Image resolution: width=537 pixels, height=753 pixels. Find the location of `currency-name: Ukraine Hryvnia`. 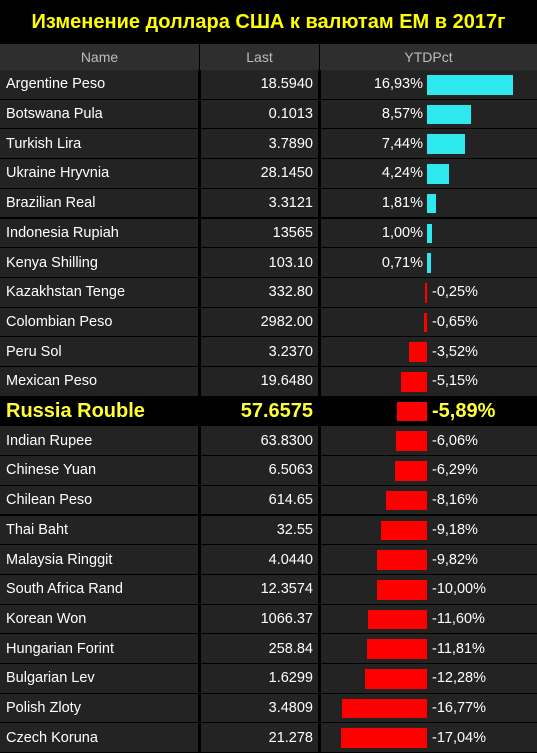

currency-name: Ukraine Hryvnia is located at coordinates (58, 173).